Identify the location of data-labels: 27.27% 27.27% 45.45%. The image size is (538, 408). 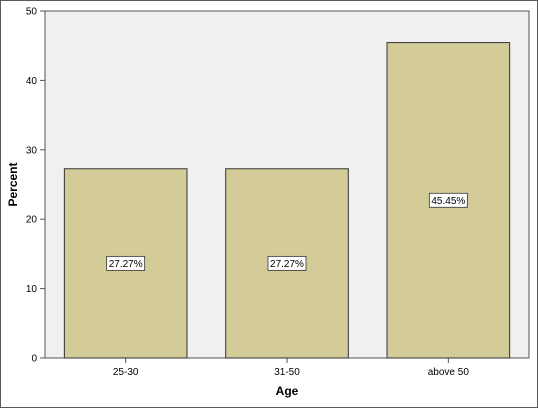
(287, 231).